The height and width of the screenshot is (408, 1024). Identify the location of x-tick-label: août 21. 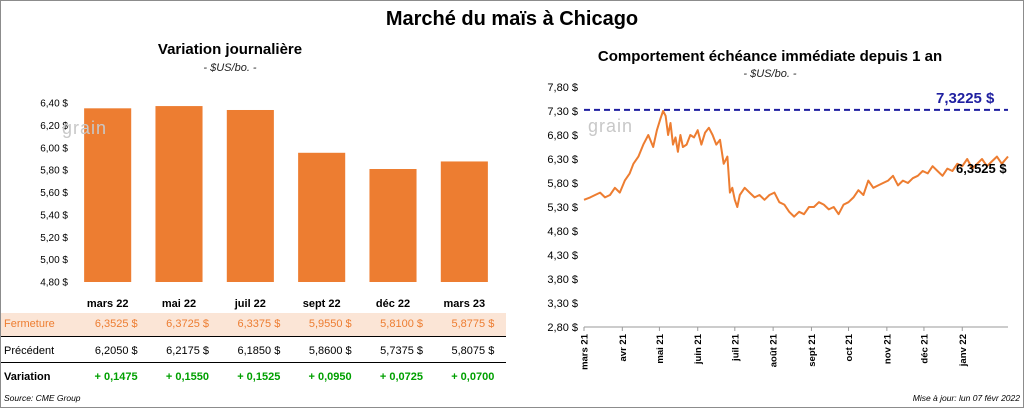
(774, 350).